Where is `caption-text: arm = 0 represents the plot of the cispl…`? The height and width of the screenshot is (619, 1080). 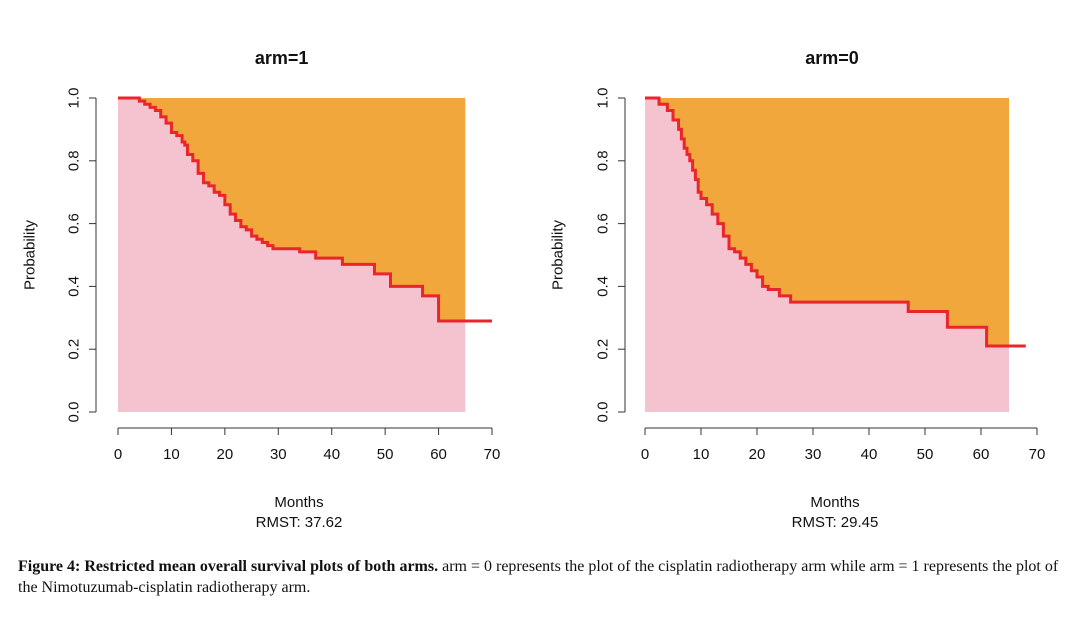 caption-text: arm = 0 represents the plot of the cispl… is located at coordinates (538, 577).